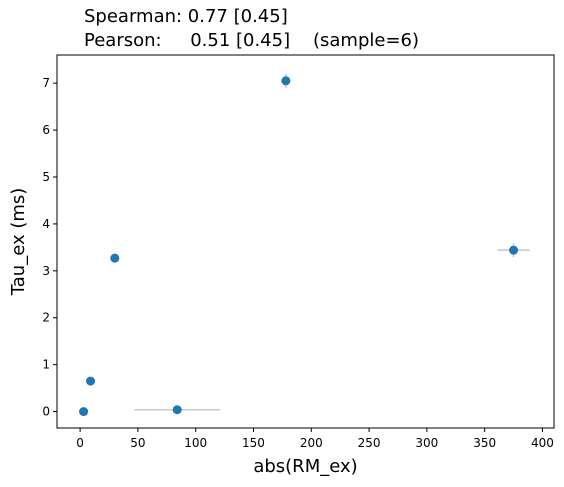 This screenshot has height=487, width=564. What do you see at coordinates (484, 443) in the screenshot?
I see `x-tick-label: 350` at bounding box center [484, 443].